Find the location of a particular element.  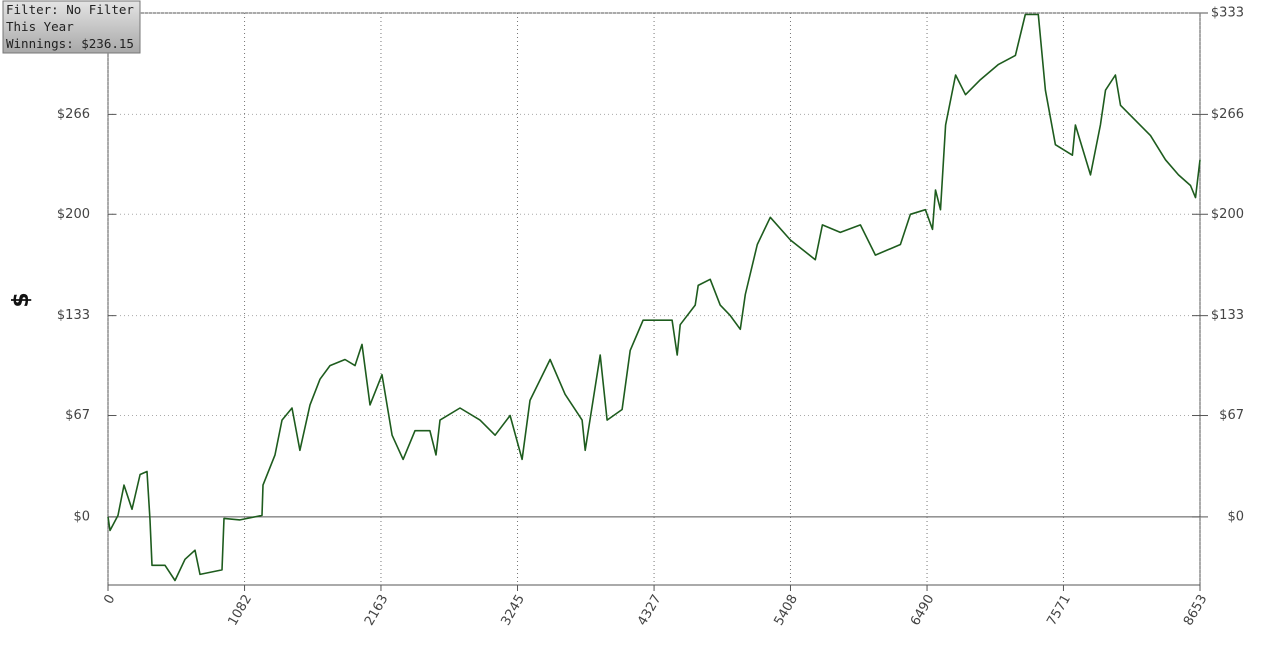

info-line: This Year is located at coordinates (40, 26).